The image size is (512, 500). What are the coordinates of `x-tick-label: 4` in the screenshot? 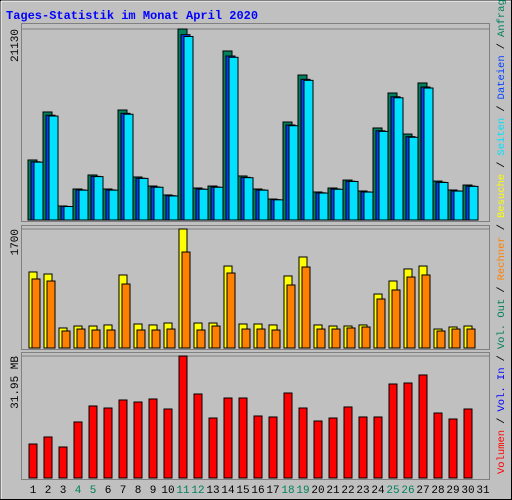 It's located at (78, 491).